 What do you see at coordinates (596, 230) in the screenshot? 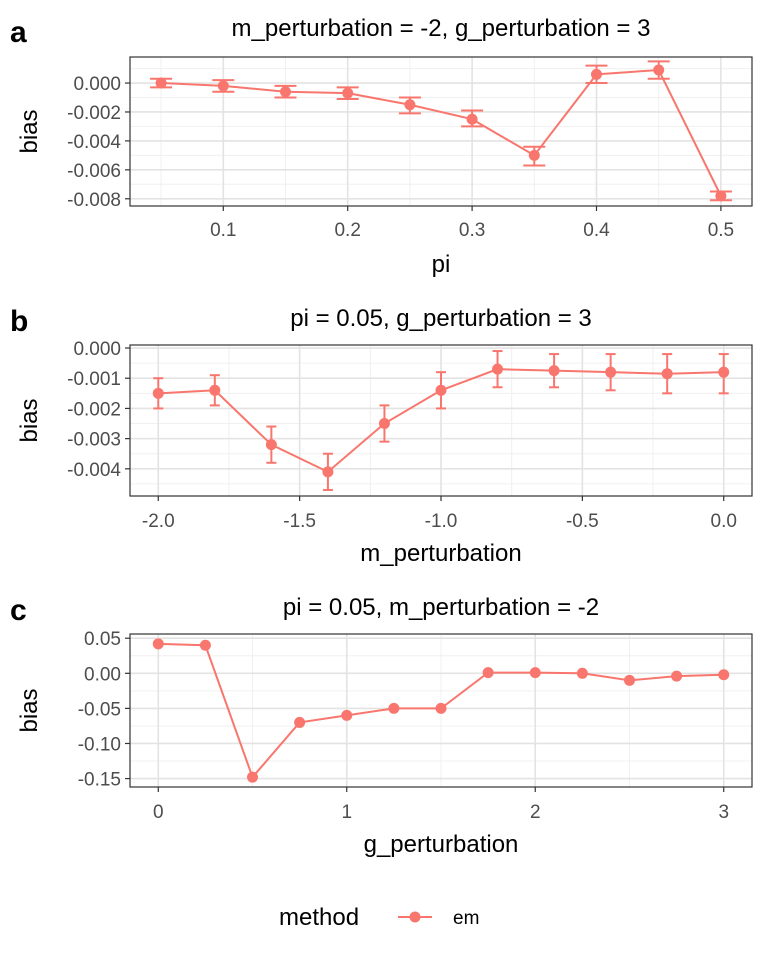
I see `x-tick-label: 0.4` at bounding box center [596, 230].